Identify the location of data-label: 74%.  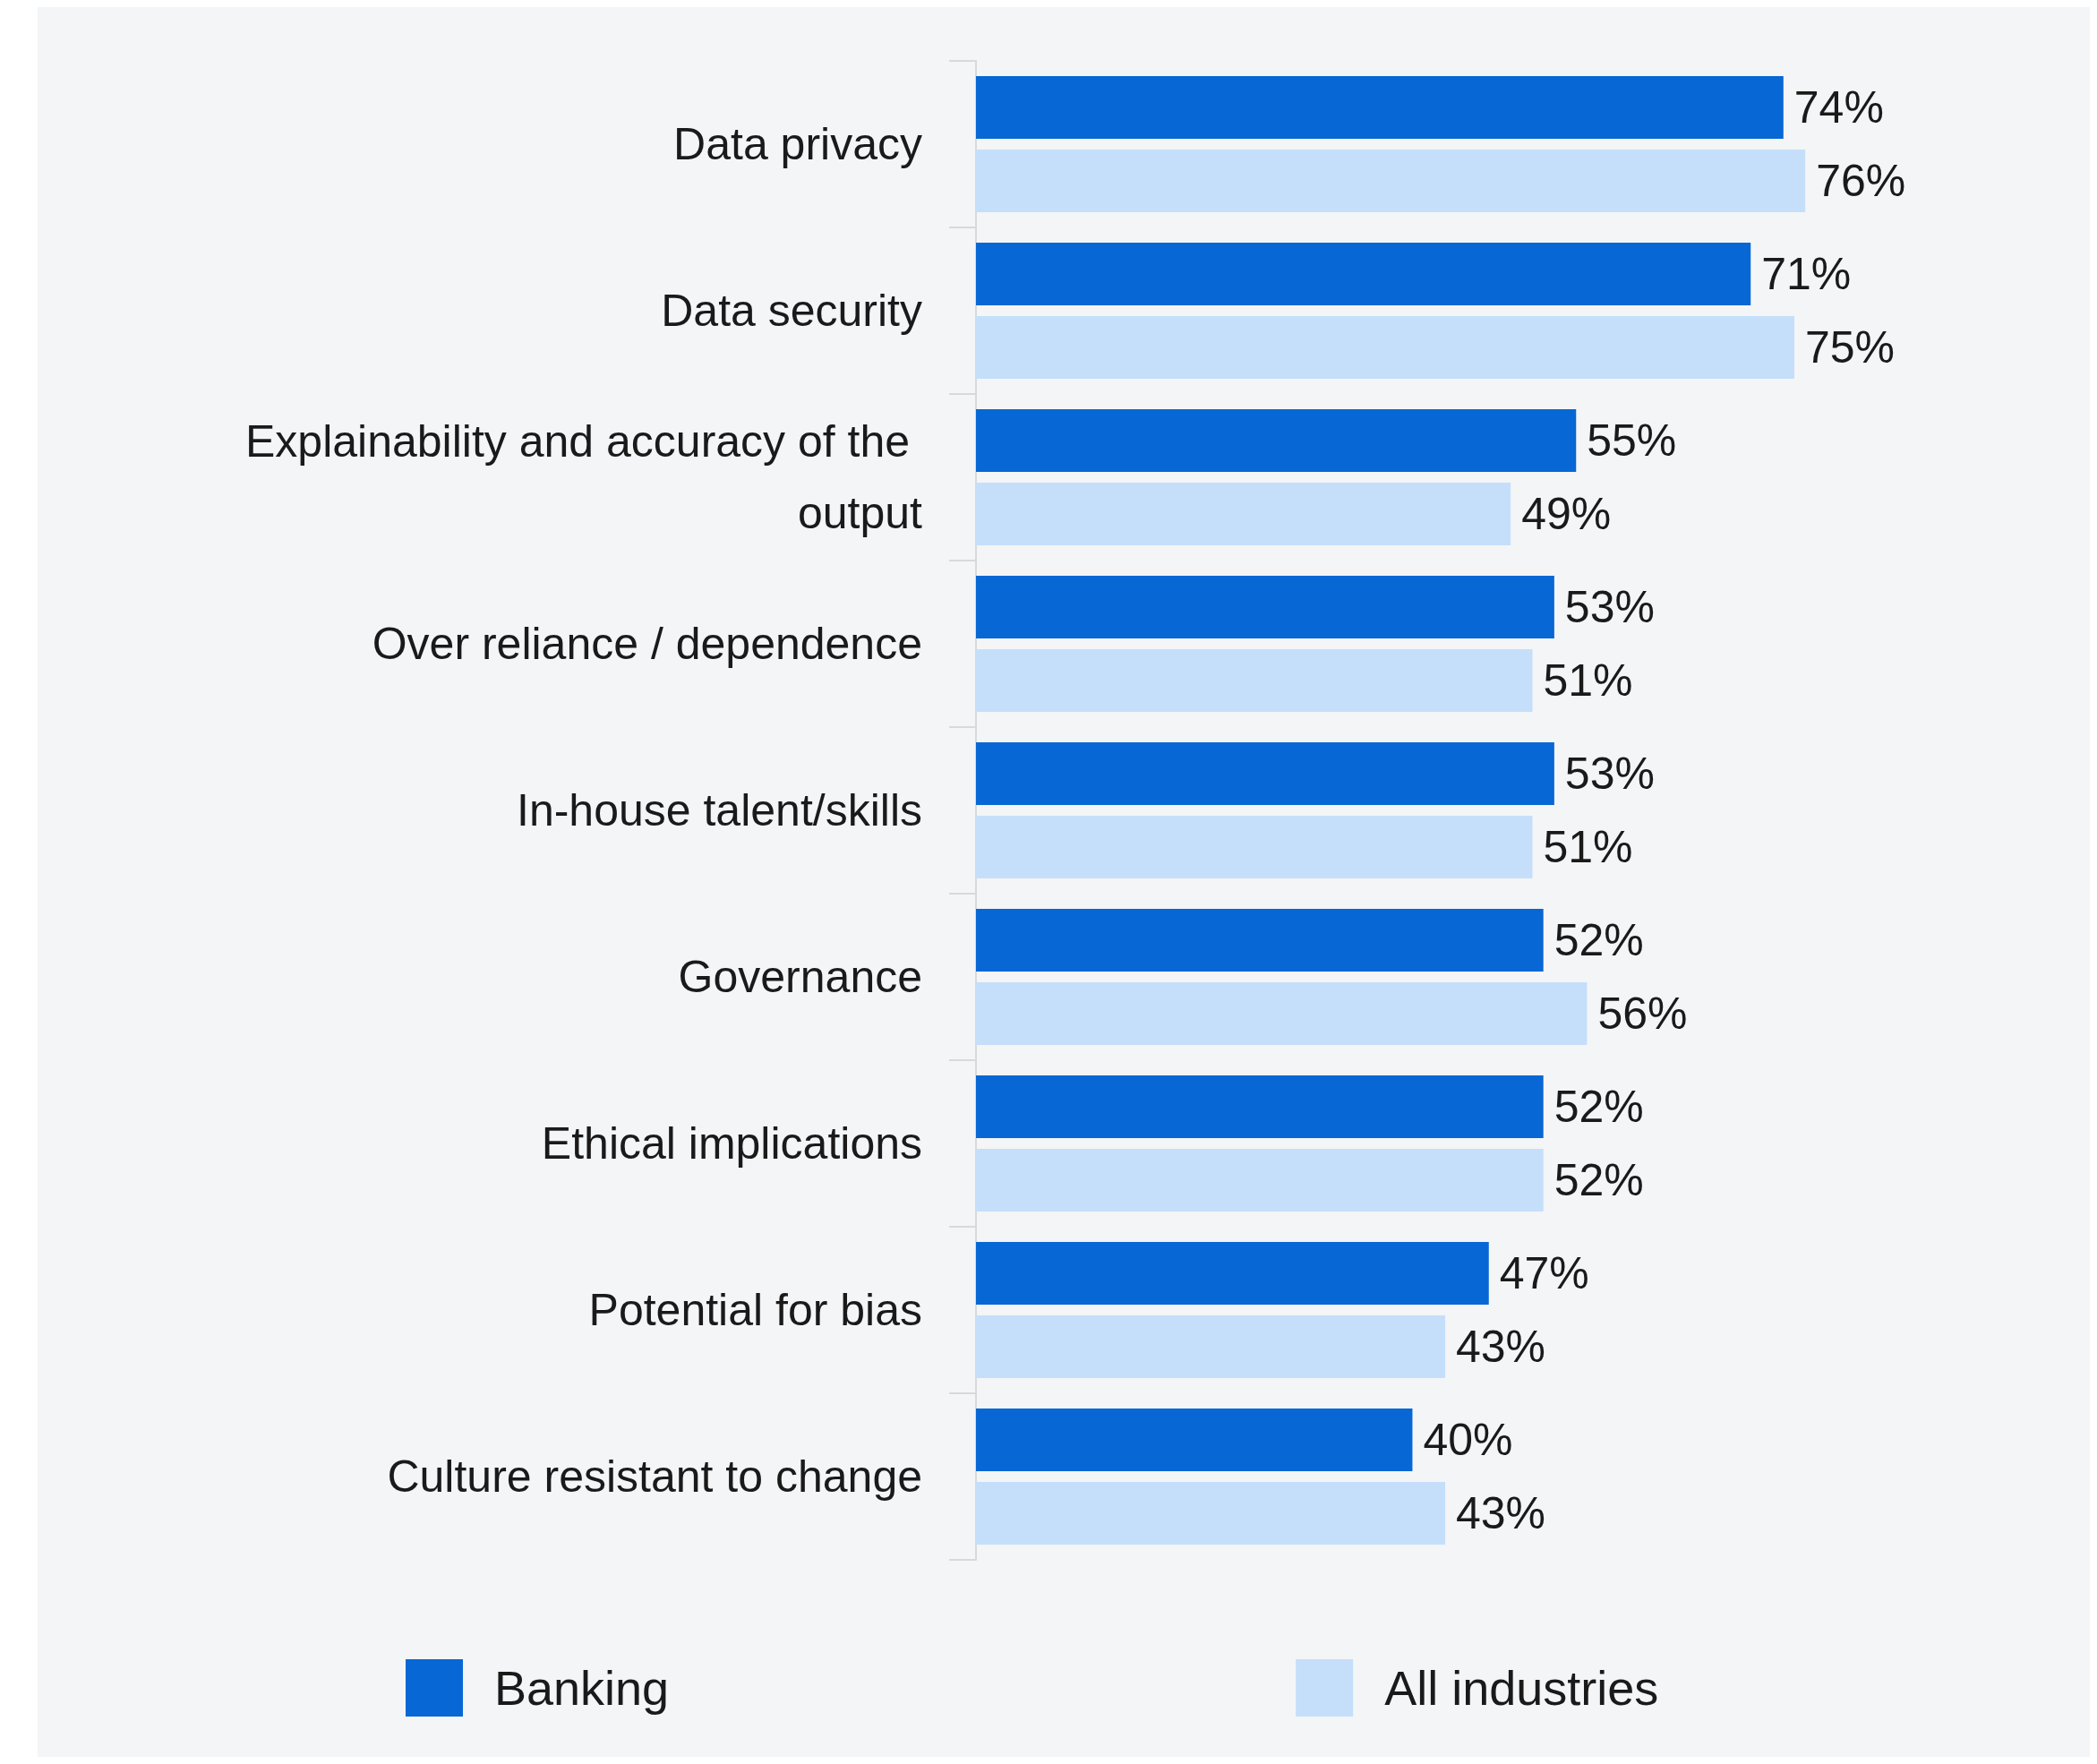
(1839, 108).